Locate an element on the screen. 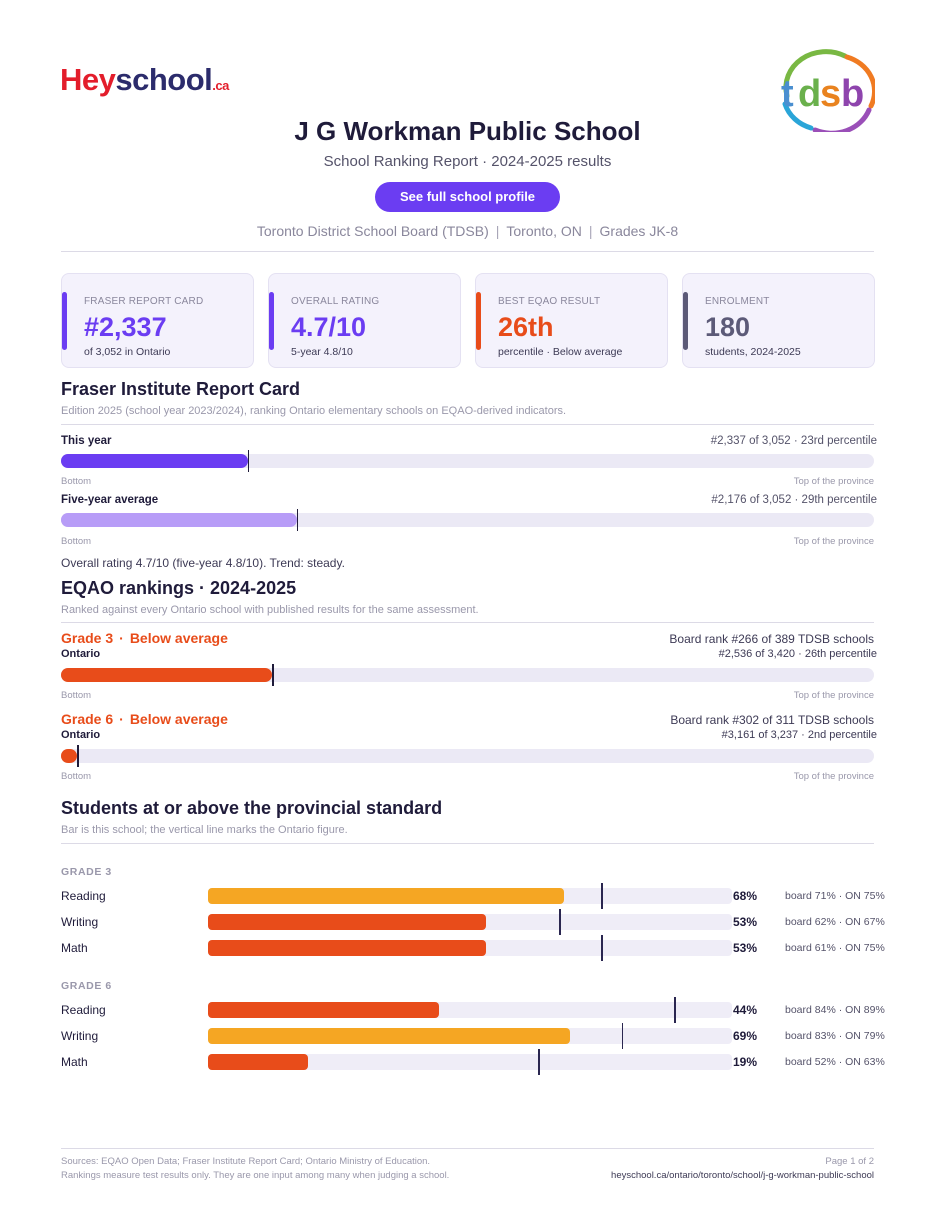  fraser-this-year-rank: #2,337 of 3,052 · 23rd percentile is located at coordinates (793, 441).